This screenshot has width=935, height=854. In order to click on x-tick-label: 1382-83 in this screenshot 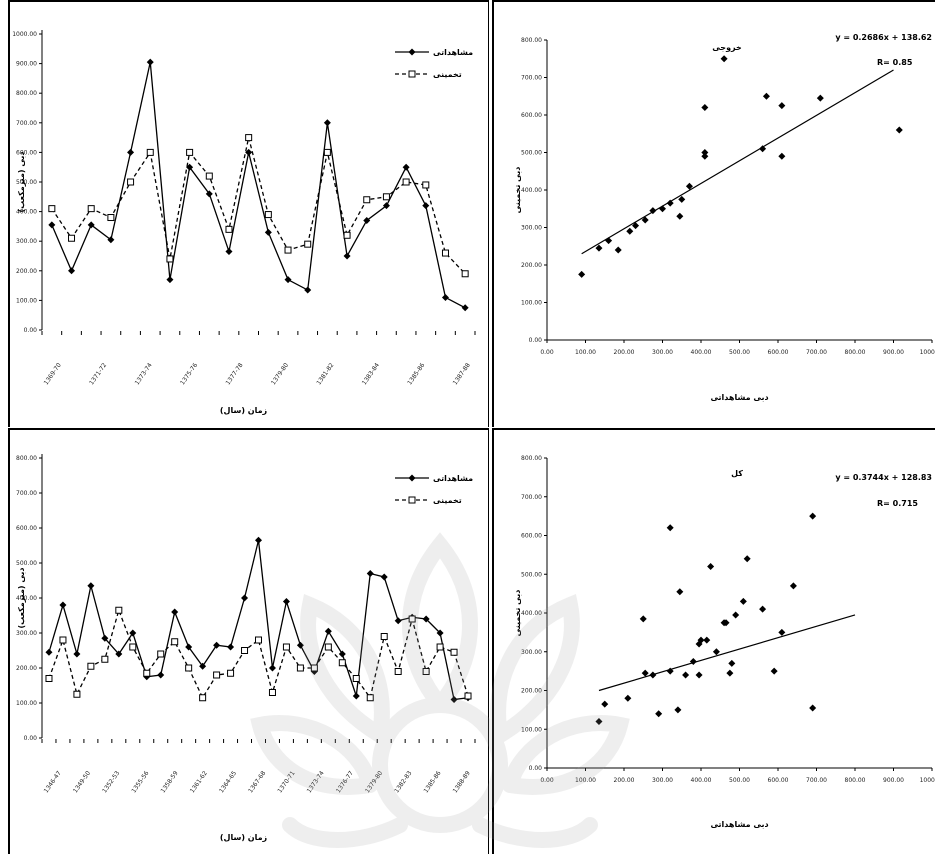, I will do `click(403, 782)`.